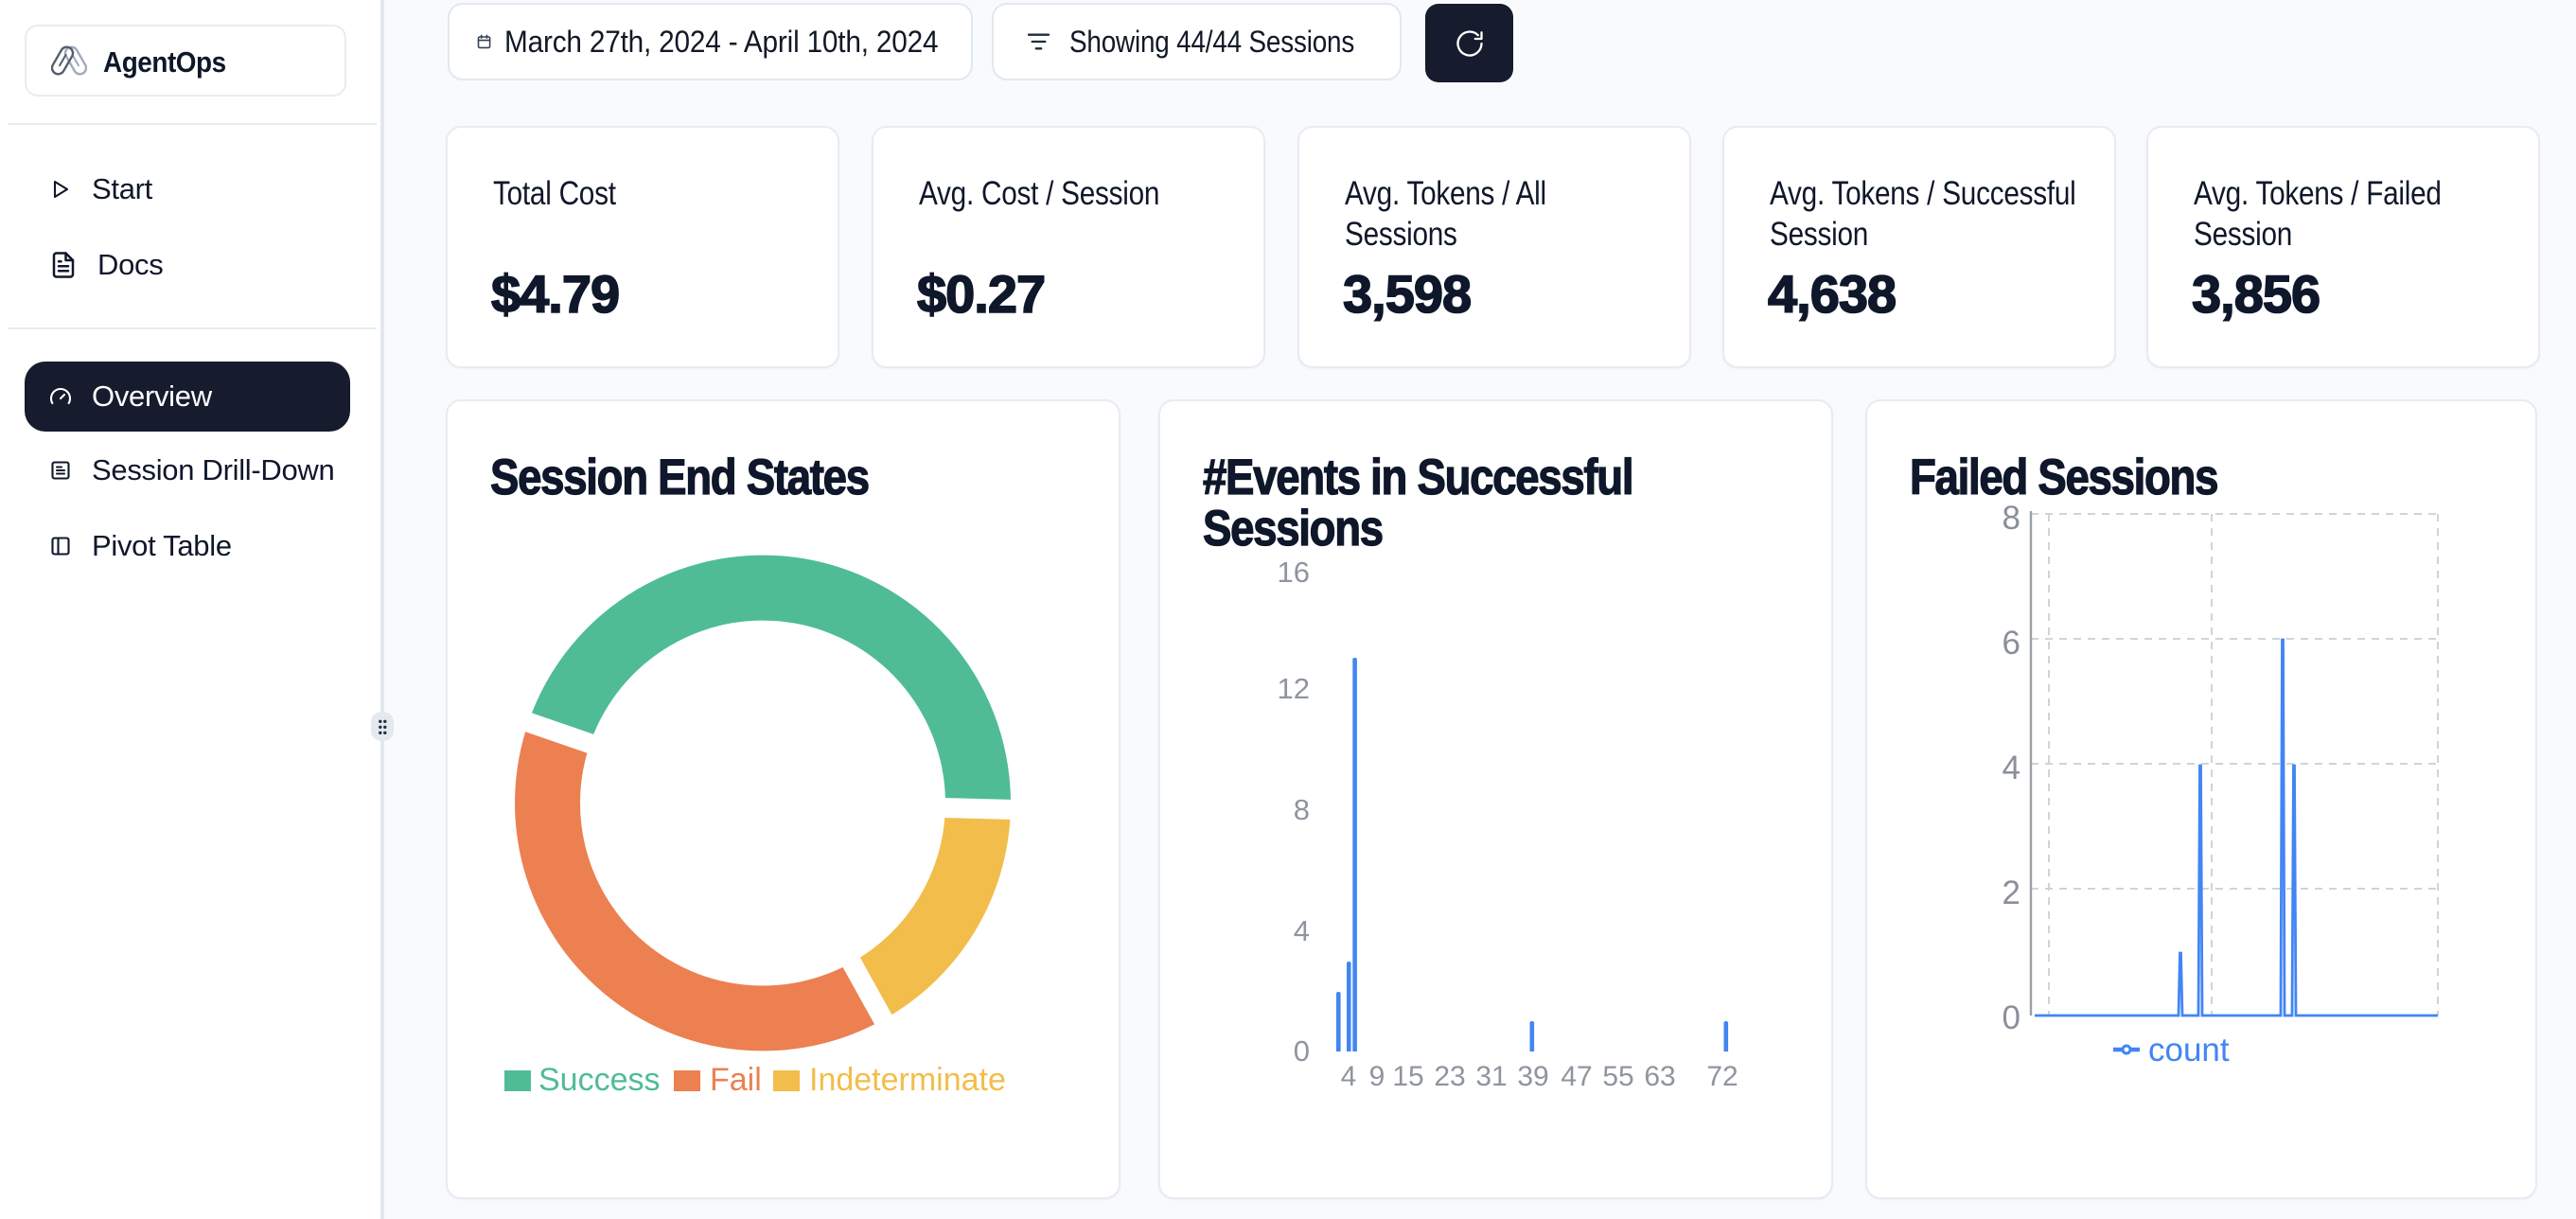 This screenshot has height=1219, width=2576. Describe the element at coordinates (599, 1080) in the screenshot. I see `svg-text: Success` at that location.